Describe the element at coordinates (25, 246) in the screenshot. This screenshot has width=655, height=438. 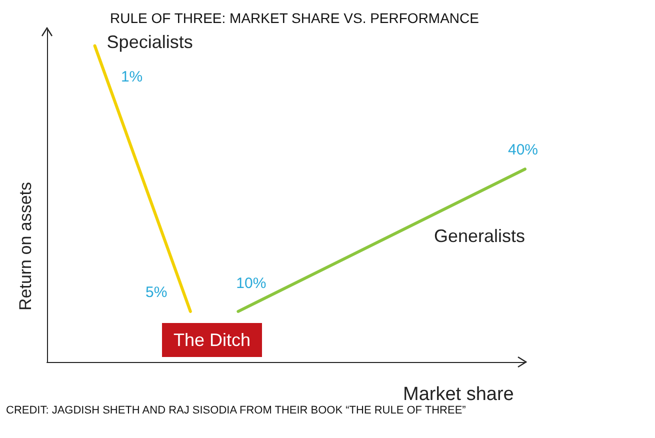
I see `y-axis-title: Return on assets` at that location.